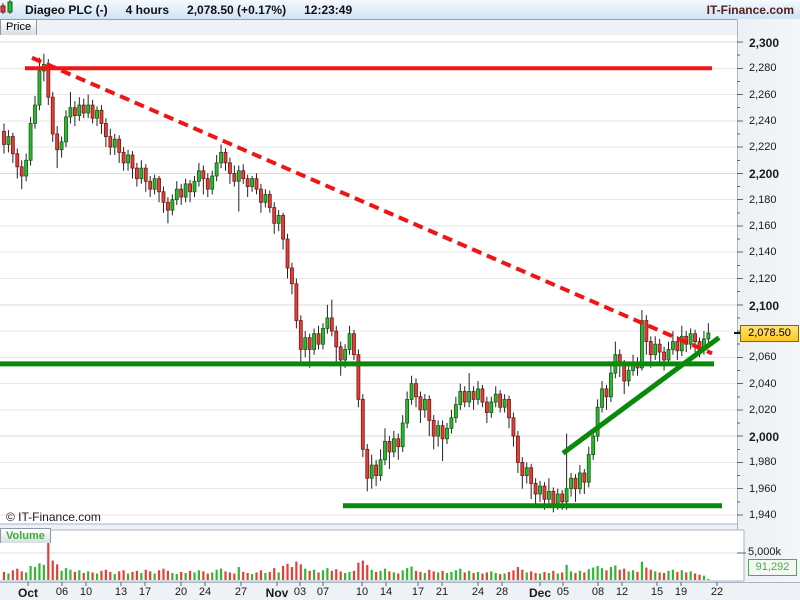 This screenshot has width=800, height=600. What do you see at coordinates (763, 94) in the screenshot?
I see `y-axis-label: 2,260` at bounding box center [763, 94].